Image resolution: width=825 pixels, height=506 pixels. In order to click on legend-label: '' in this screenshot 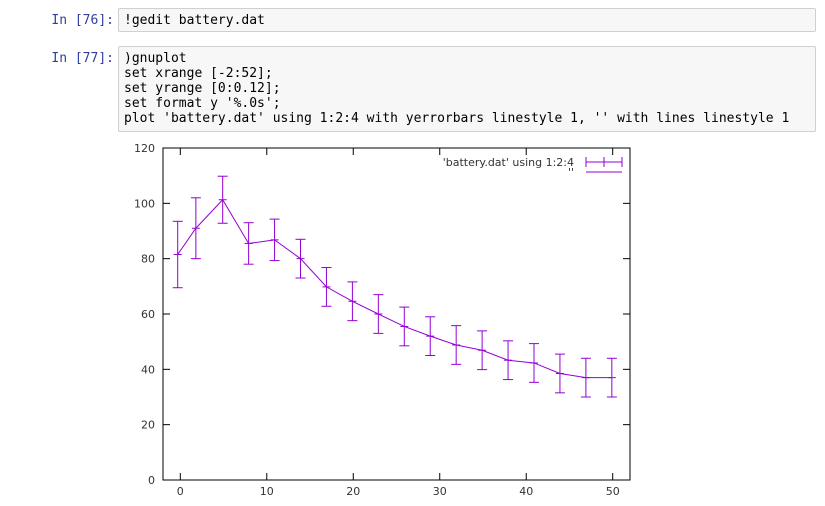, I will do `click(571, 172)`.